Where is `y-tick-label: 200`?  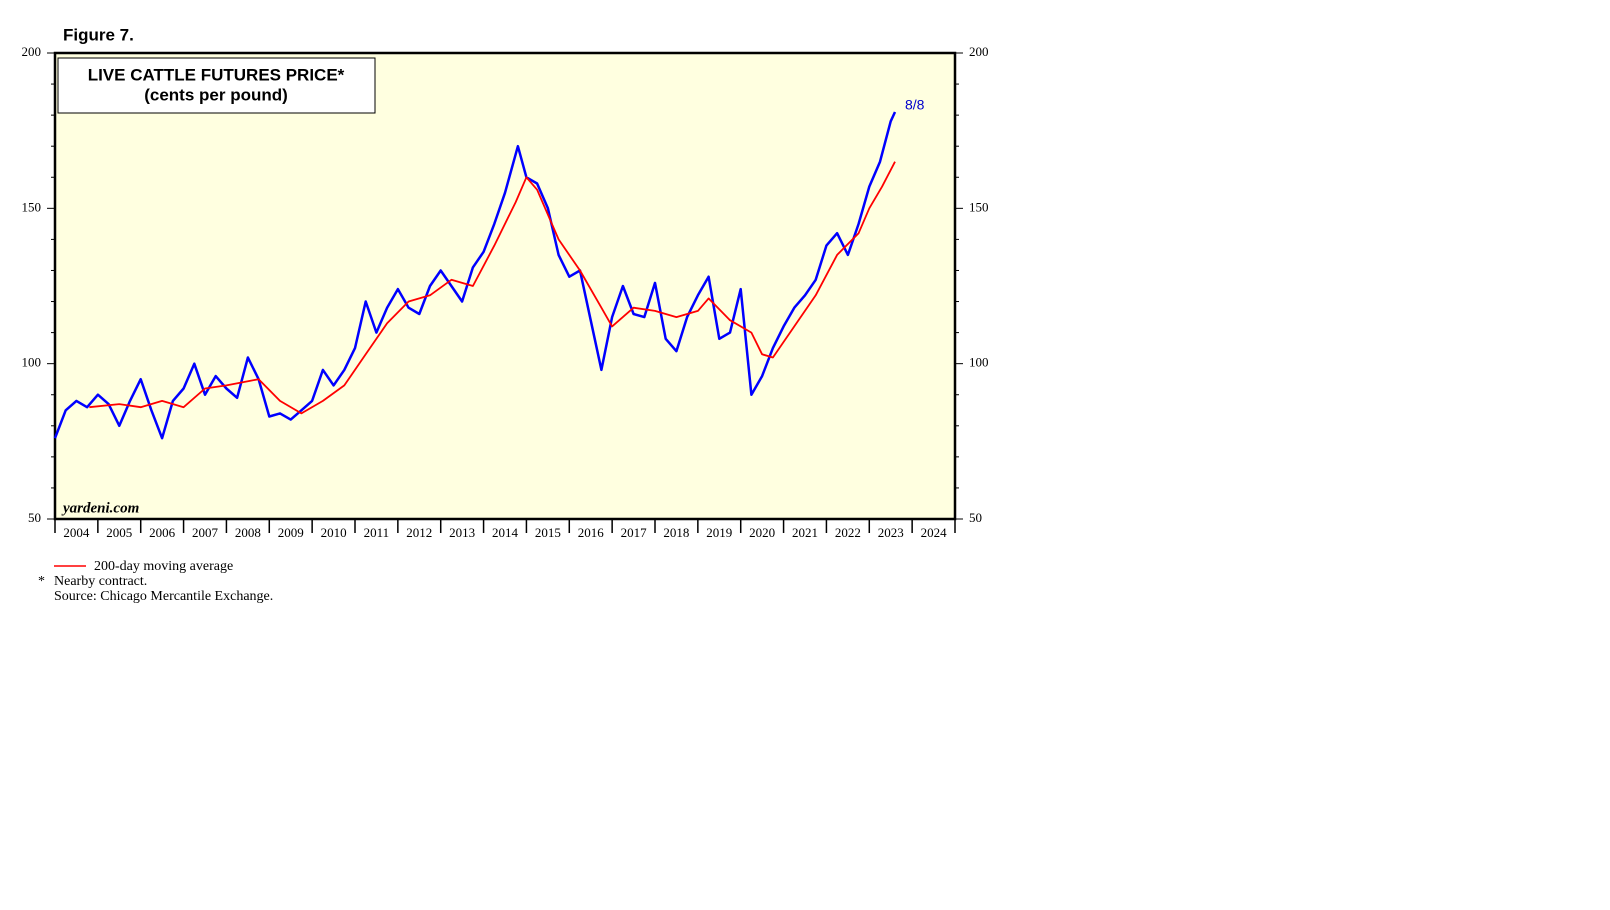 y-tick-label: 200 is located at coordinates (32, 51).